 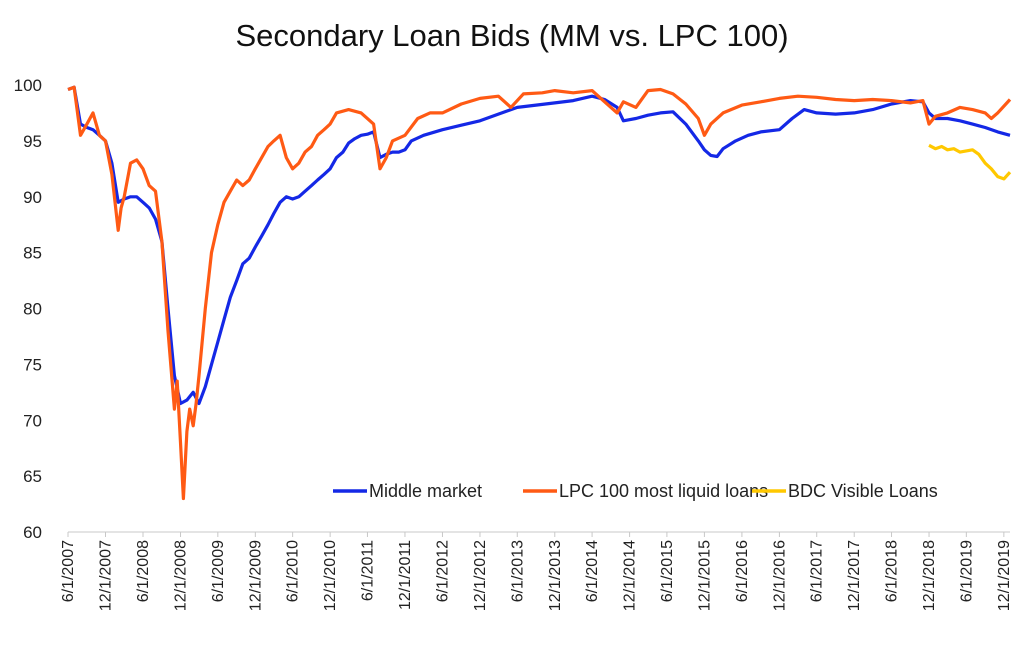 What do you see at coordinates (32, 197) in the screenshot?
I see `y-tick-label: 90` at bounding box center [32, 197].